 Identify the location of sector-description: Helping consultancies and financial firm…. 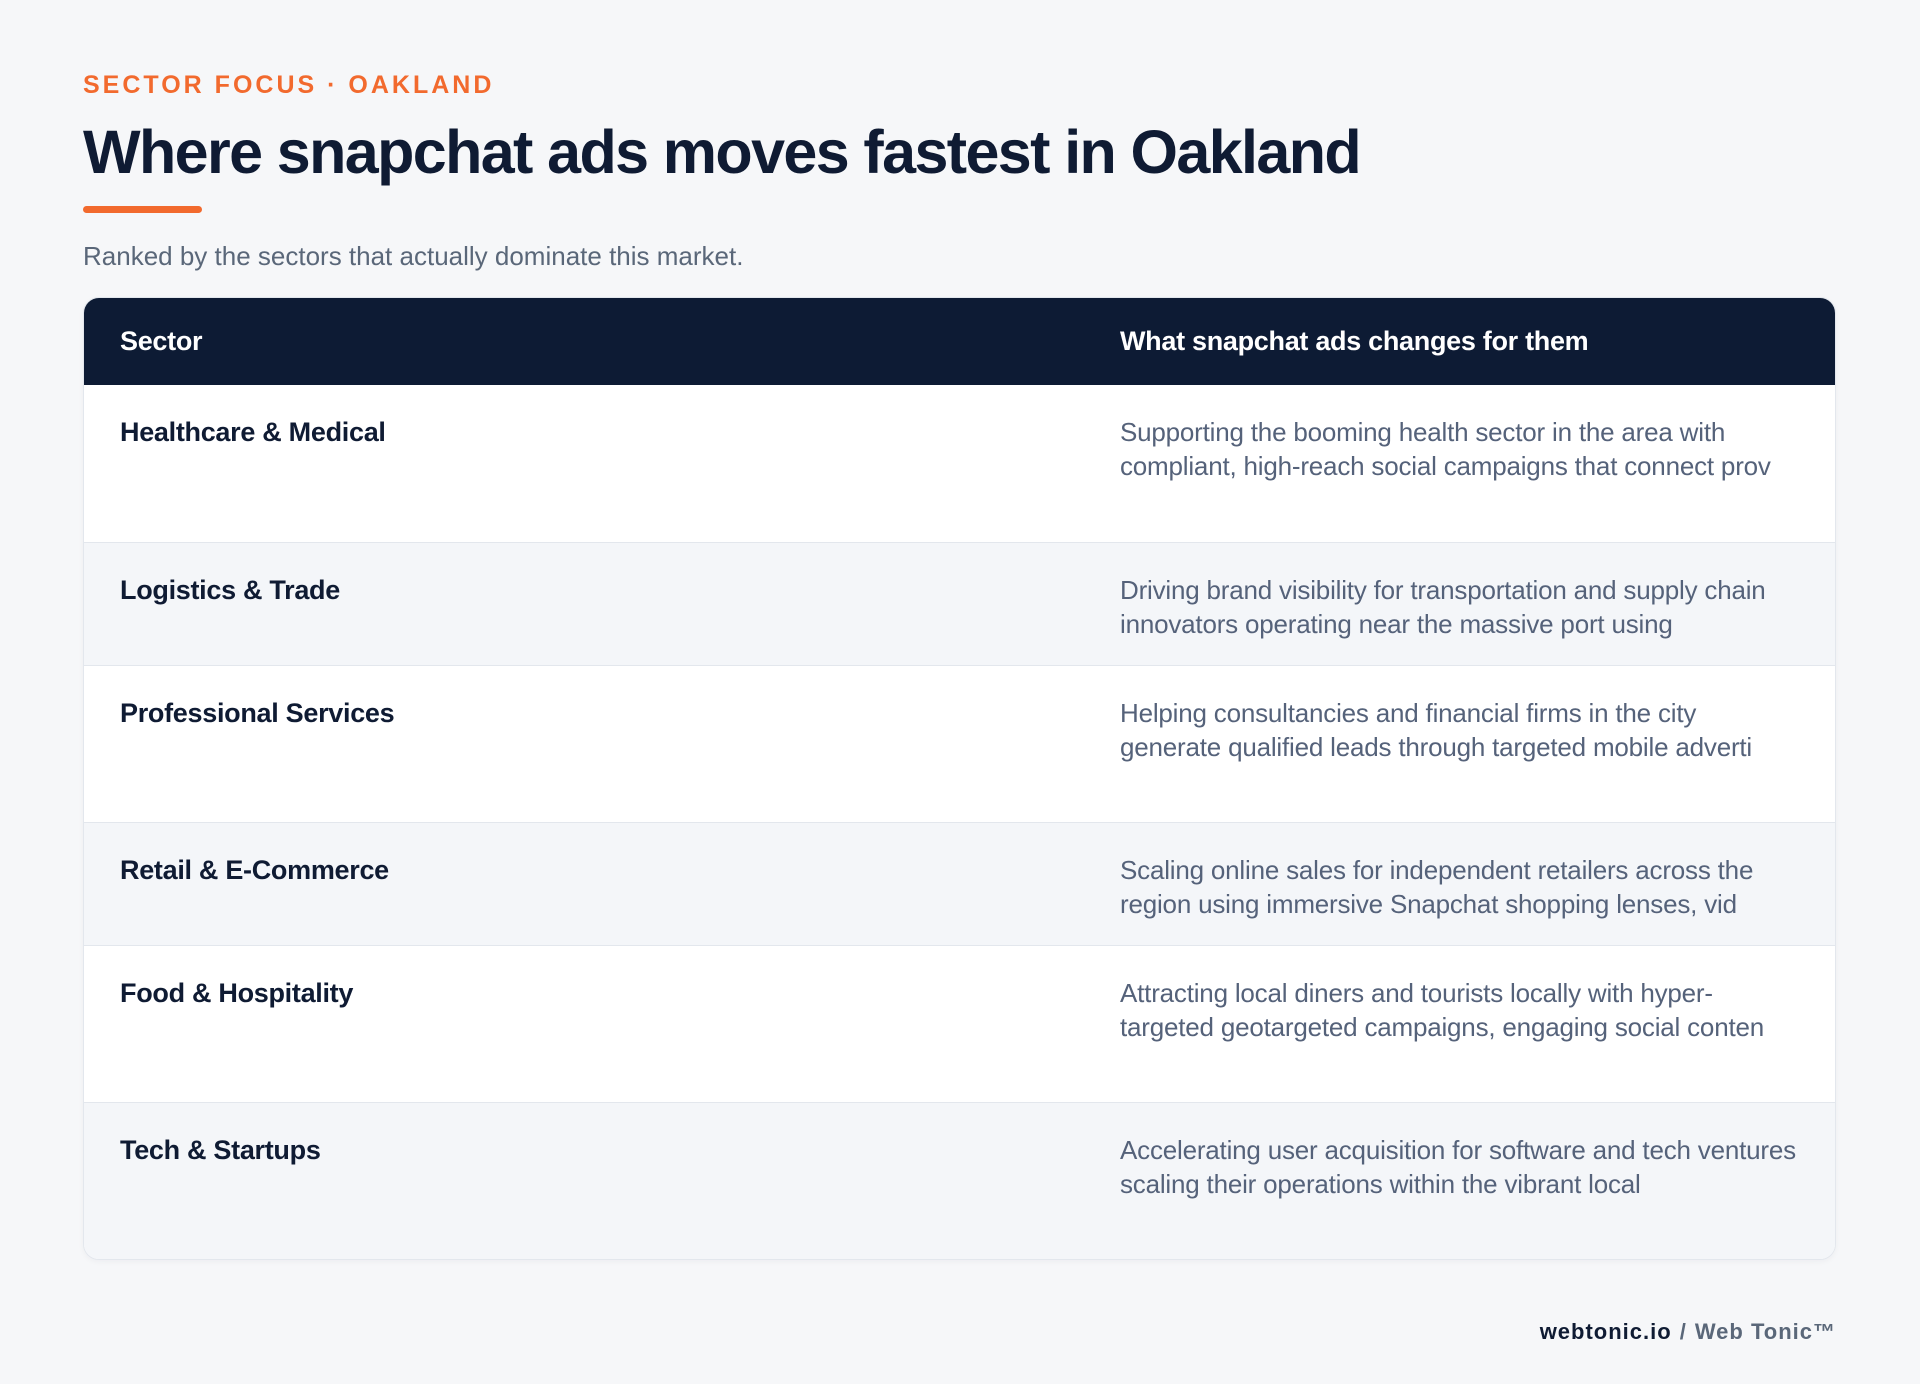
(1436, 730).